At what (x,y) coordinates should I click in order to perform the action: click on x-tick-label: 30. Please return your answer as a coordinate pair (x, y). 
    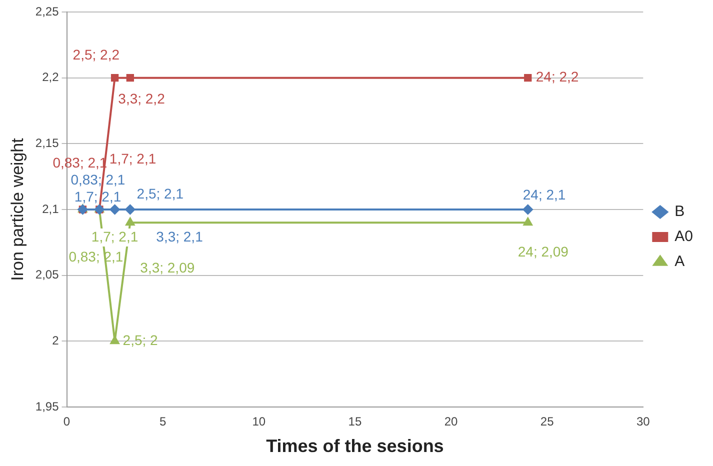
    Looking at the image, I should click on (643, 421).